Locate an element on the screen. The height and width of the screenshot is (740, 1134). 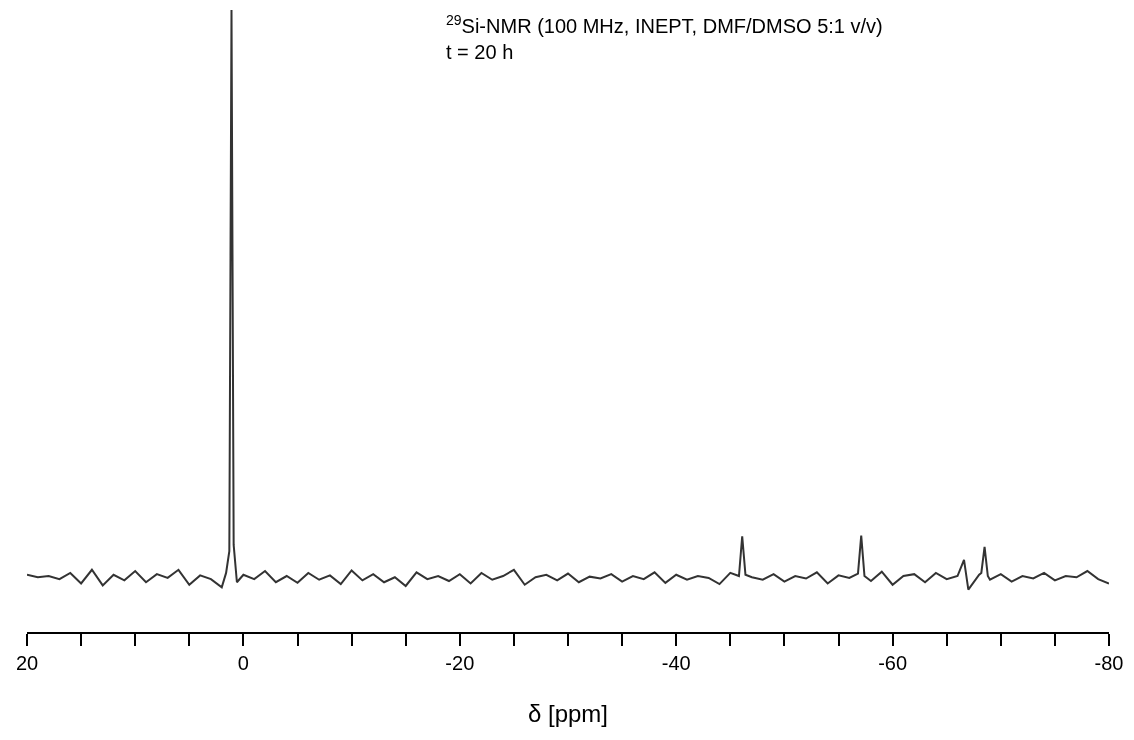
x-tick-label: -80 is located at coordinates (1109, 663).